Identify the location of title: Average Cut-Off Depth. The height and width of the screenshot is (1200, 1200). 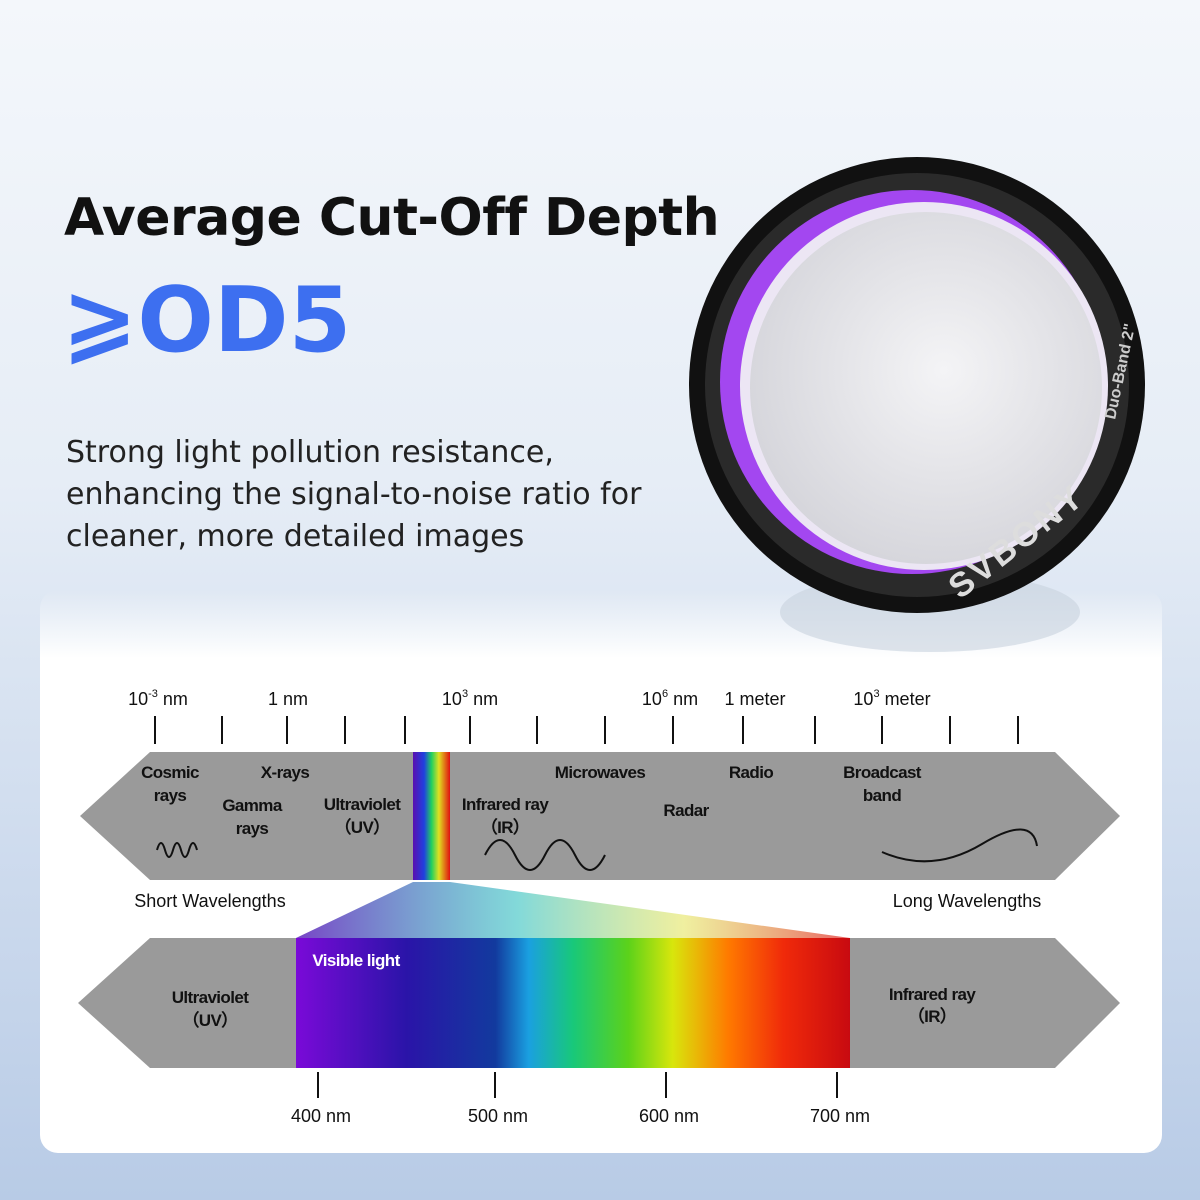
(392, 218).